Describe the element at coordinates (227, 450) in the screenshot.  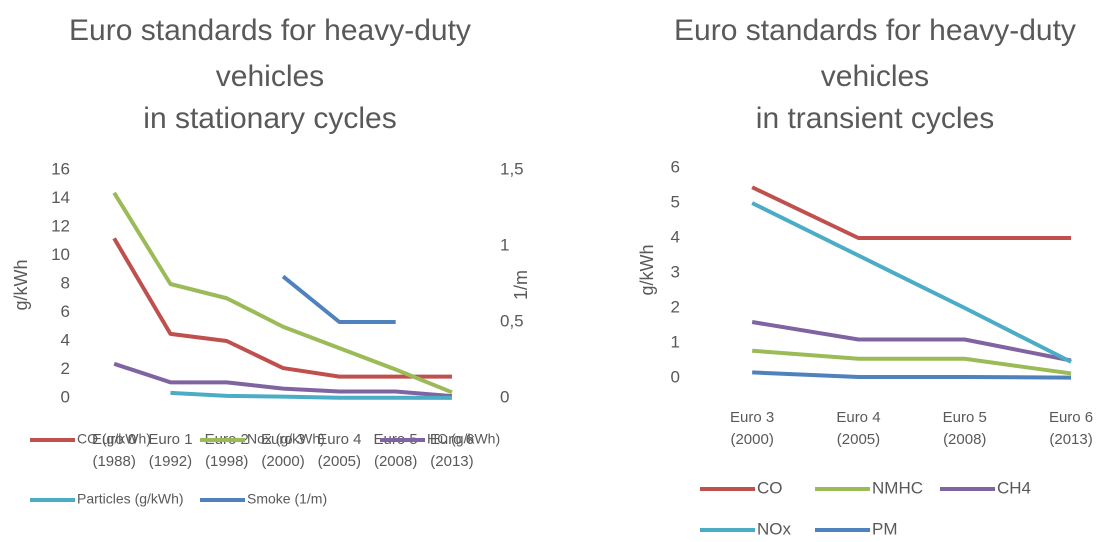
I see `x-tick-label: Euro 2(1998)` at that location.